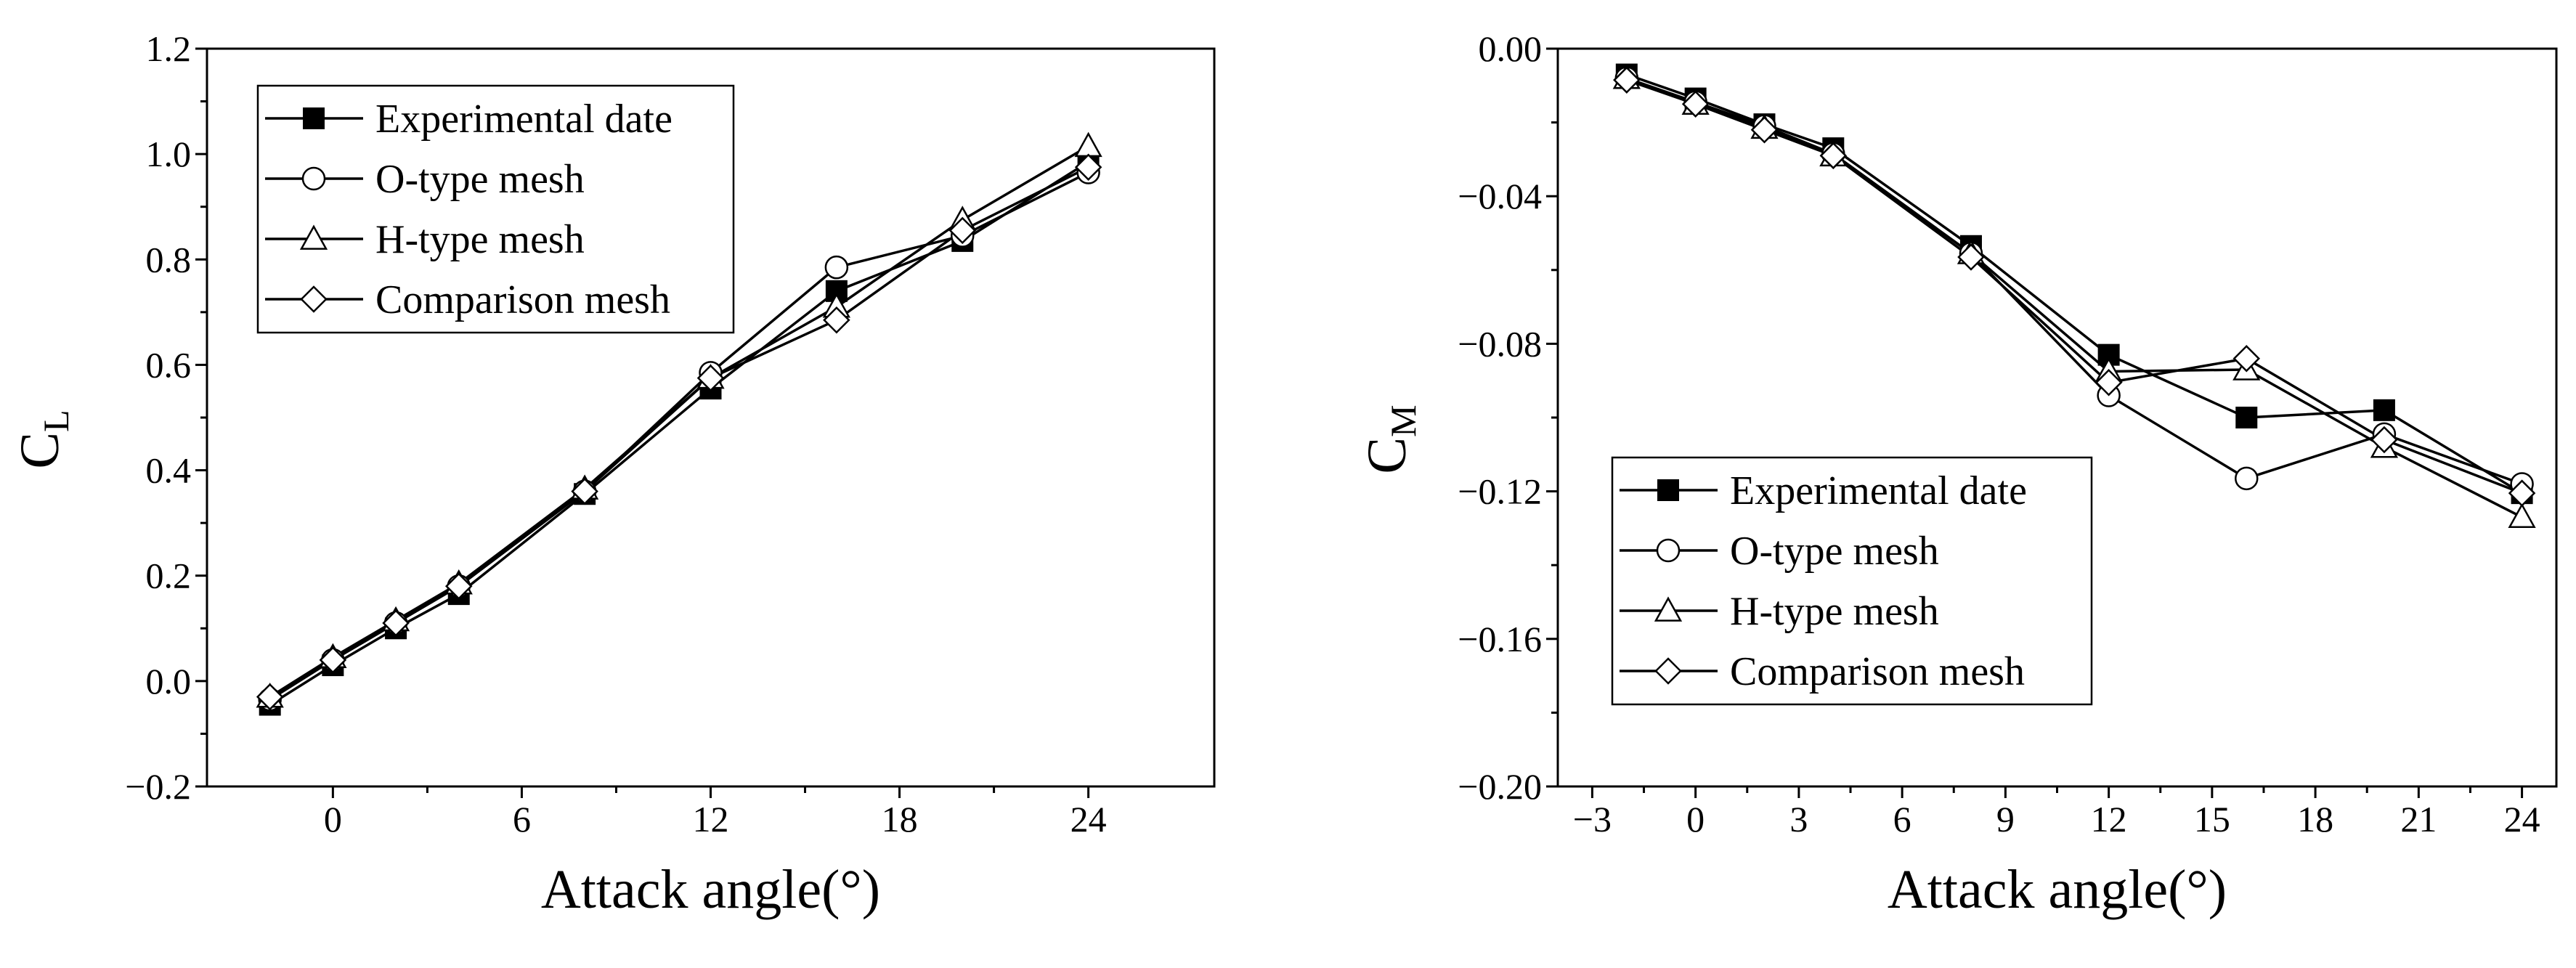  Describe the element at coordinates (169, 48) in the screenshot. I see `y-tick-label: 1.2` at that location.